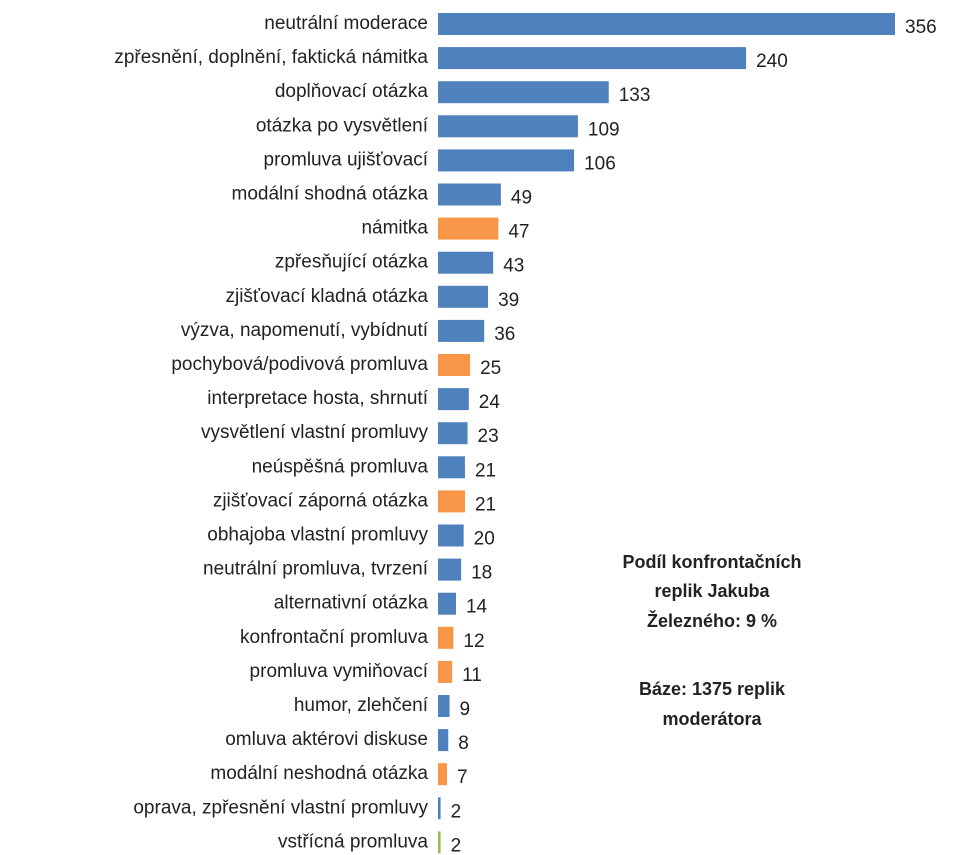 This screenshot has height=855, width=954. What do you see at coordinates (342, 125) in the screenshot?
I see `category-label: otázka po vysvětlení` at bounding box center [342, 125].